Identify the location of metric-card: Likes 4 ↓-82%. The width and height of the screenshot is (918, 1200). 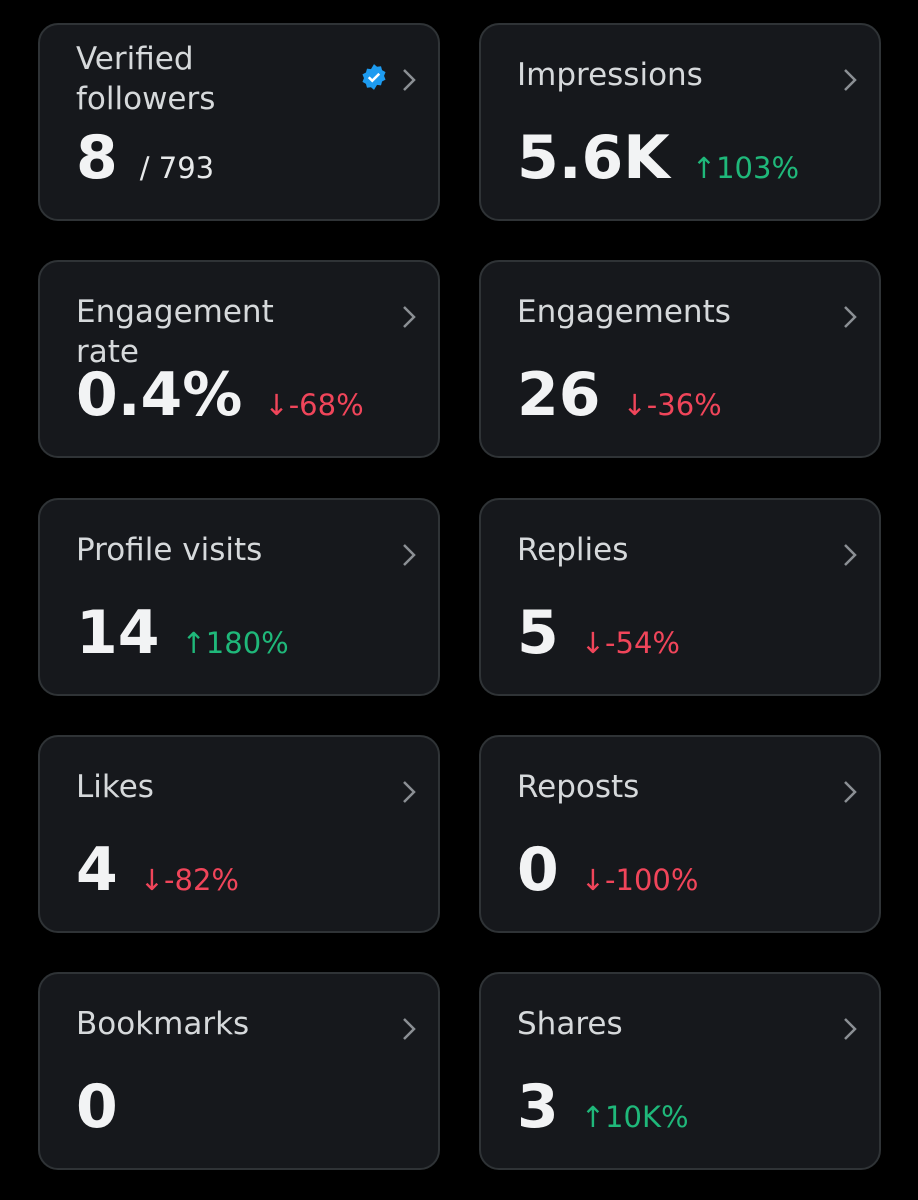
(239, 833).